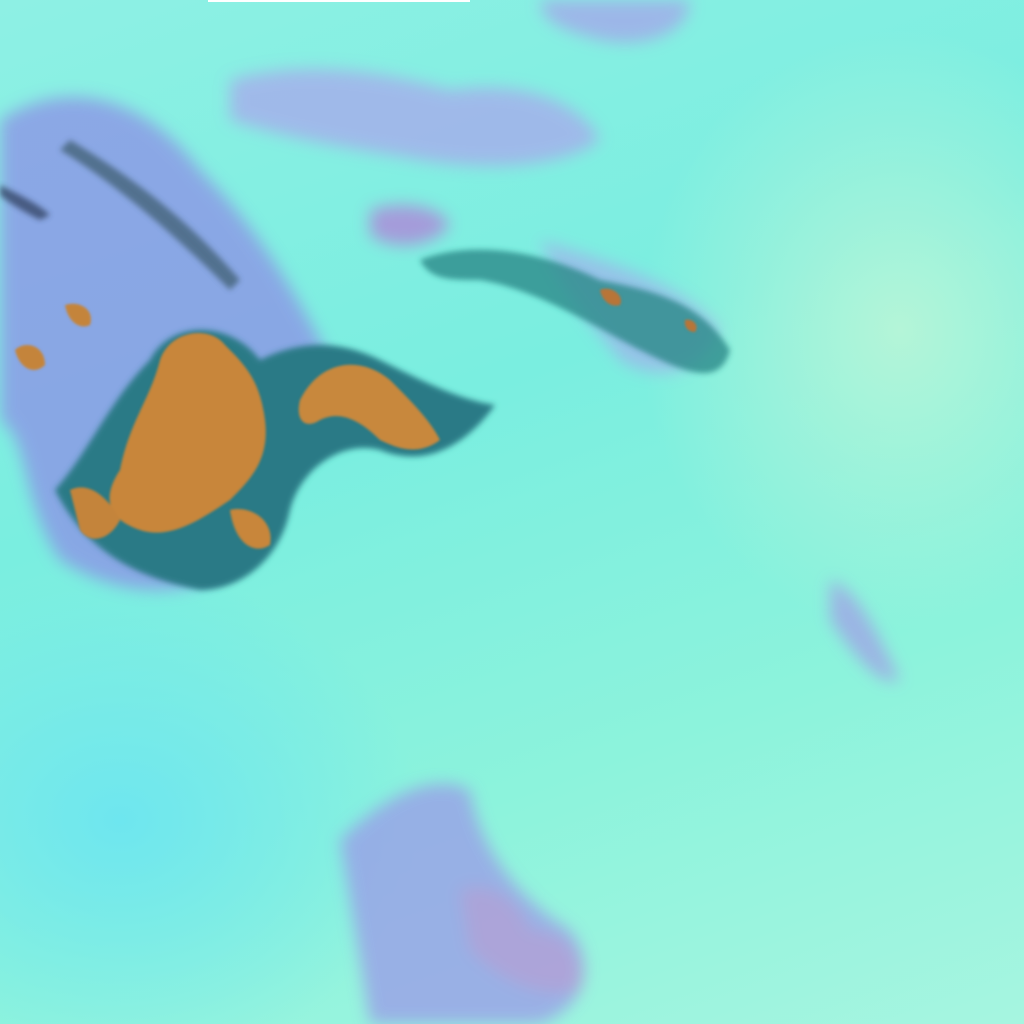 The height and width of the screenshot is (1024, 1024). Describe the element at coordinates (415, 117) in the screenshot. I see `cloud-north` at that location.